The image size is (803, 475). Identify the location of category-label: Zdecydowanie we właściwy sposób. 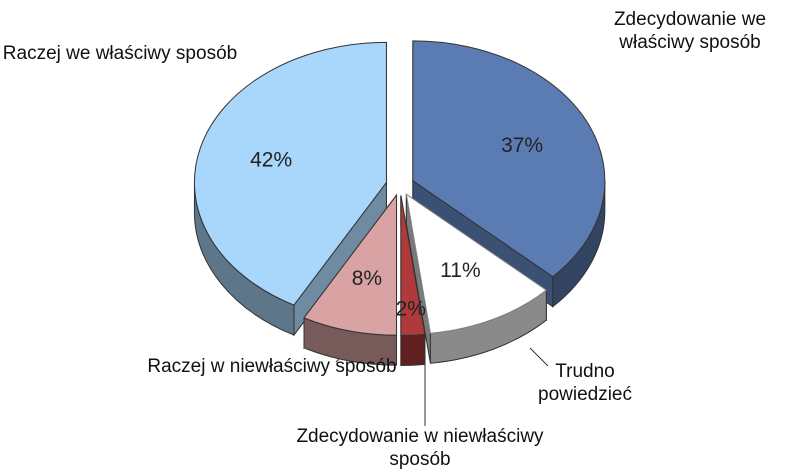
(690, 31).